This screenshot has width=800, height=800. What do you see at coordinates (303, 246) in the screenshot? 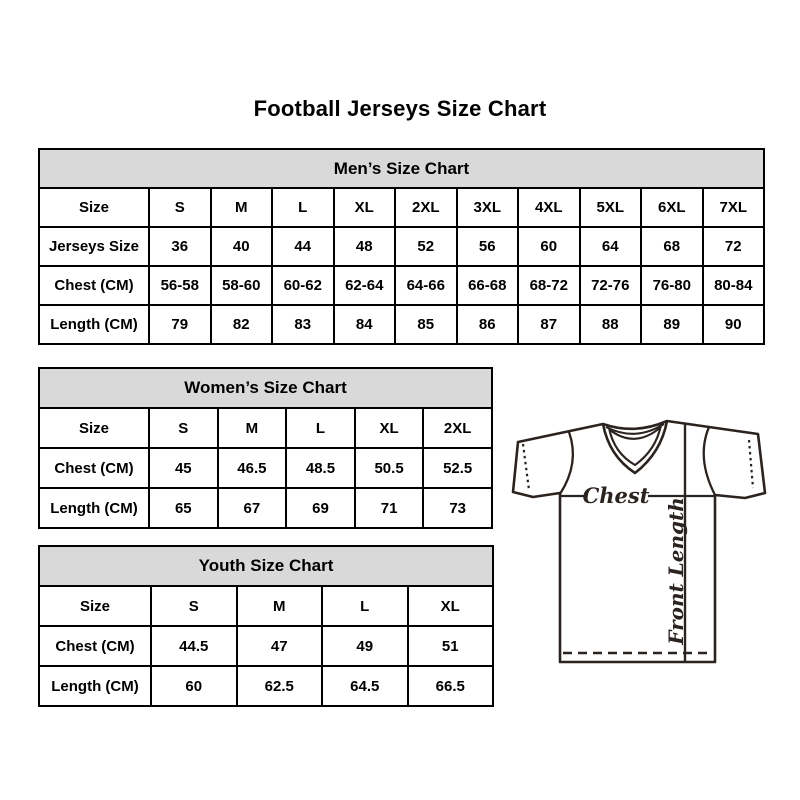
I see `table-cell: 44` at bounding box center [303, 246].